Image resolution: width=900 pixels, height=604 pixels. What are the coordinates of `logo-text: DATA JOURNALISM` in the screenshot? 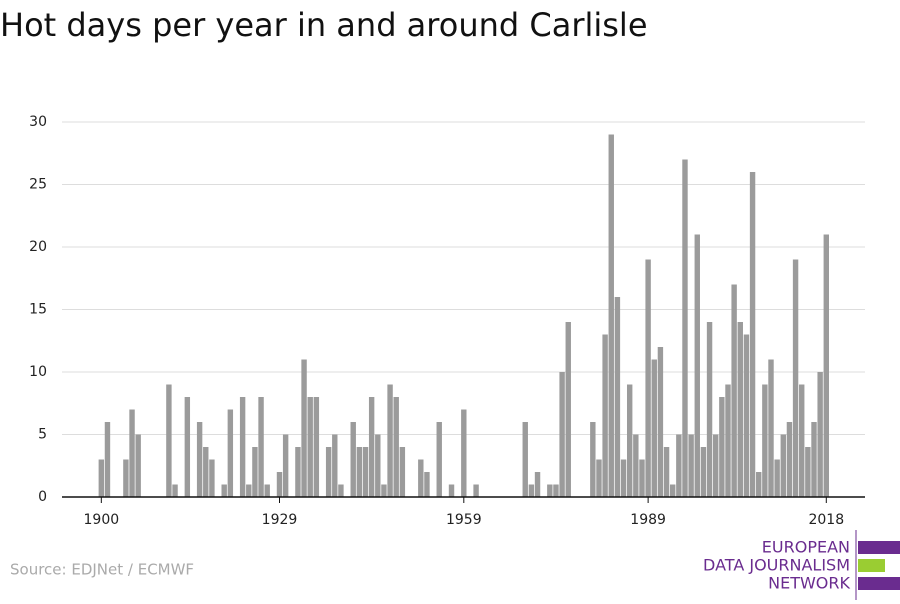 It's located at (776, 565).